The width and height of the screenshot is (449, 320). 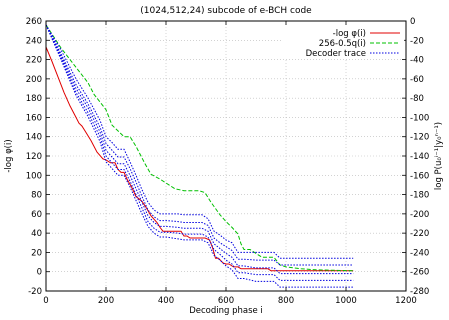 I want to click on x-tick-label: 600, so click(x=226, y=301).